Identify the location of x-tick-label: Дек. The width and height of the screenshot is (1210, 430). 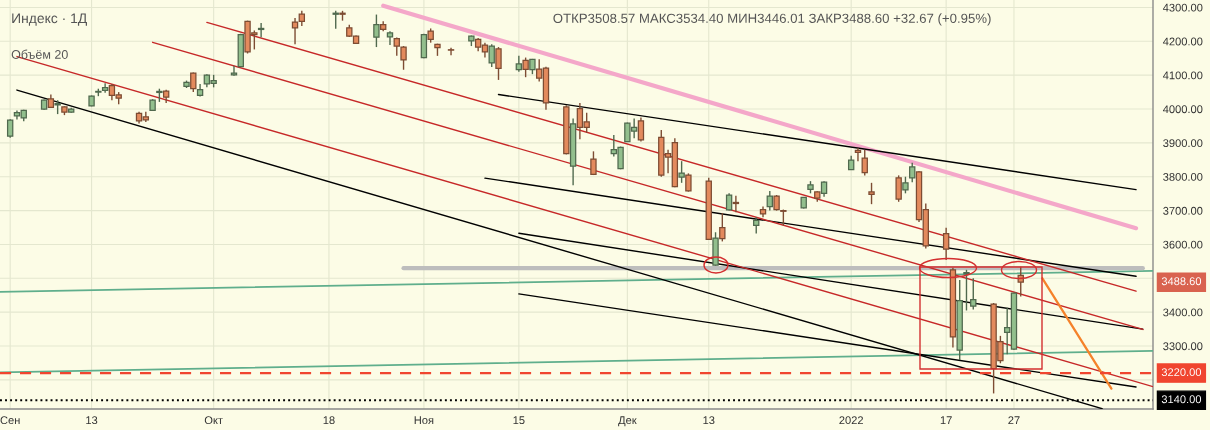
(627, 421).